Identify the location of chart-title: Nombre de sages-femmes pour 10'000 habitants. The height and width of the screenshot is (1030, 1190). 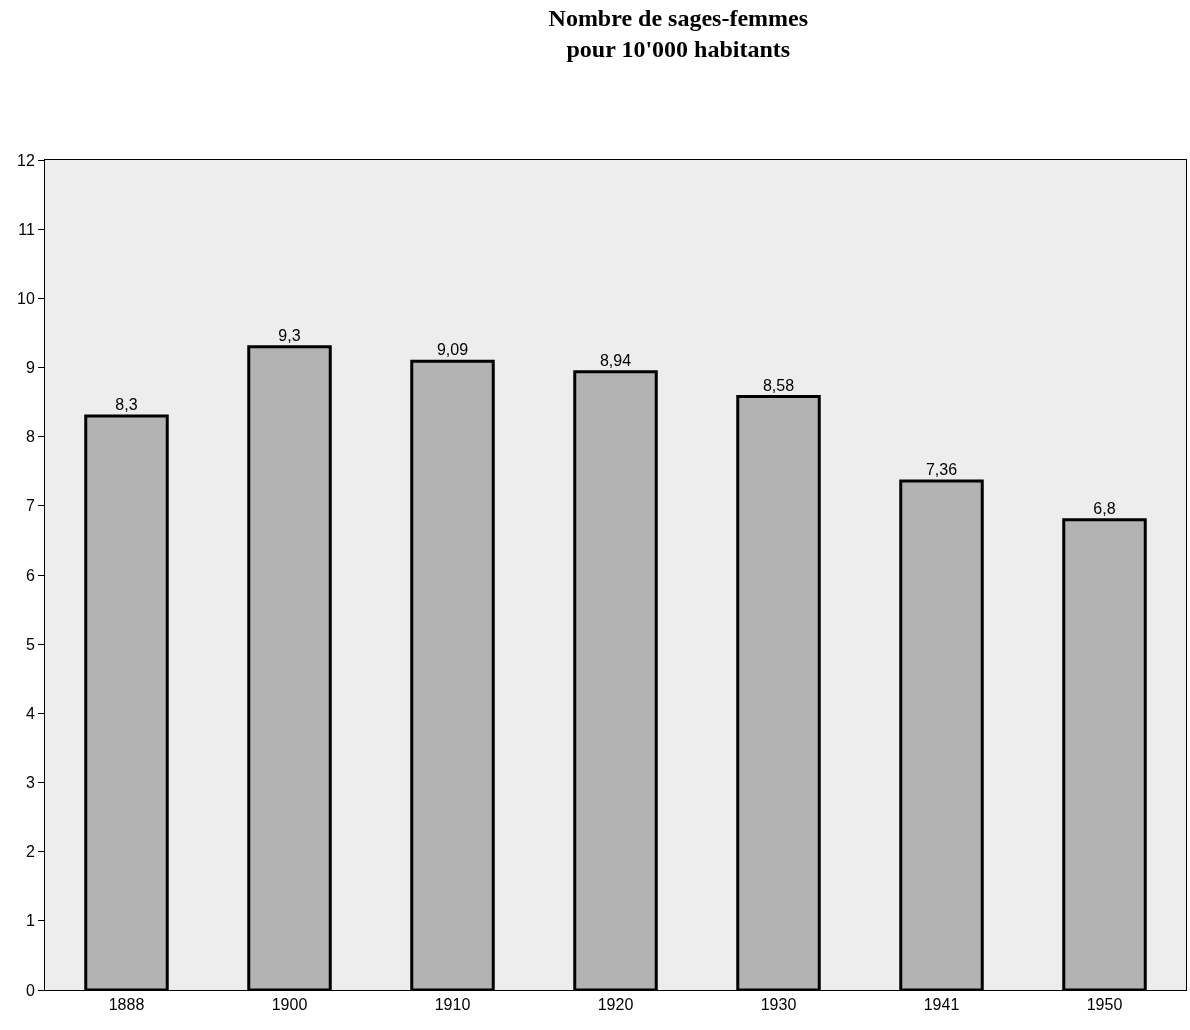
(678, 33).